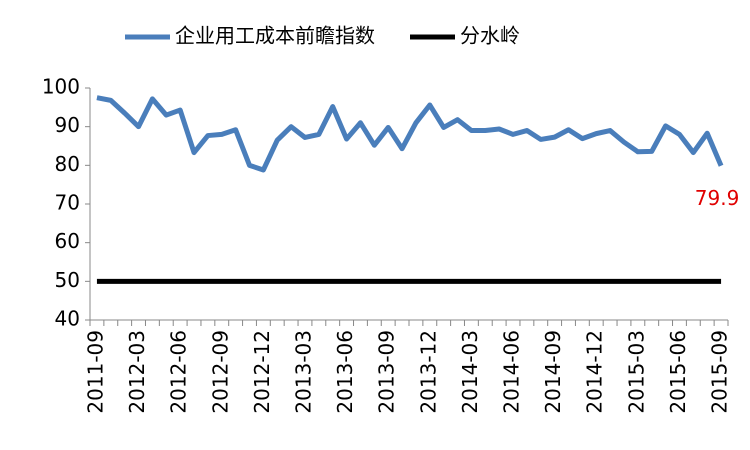 The width and height of the screenshot is (750, 450). What do you see at coordinates (636, 372) in the screenshot?
I see `x-tick-label: 2015-03` at bounding box center [636, 372].